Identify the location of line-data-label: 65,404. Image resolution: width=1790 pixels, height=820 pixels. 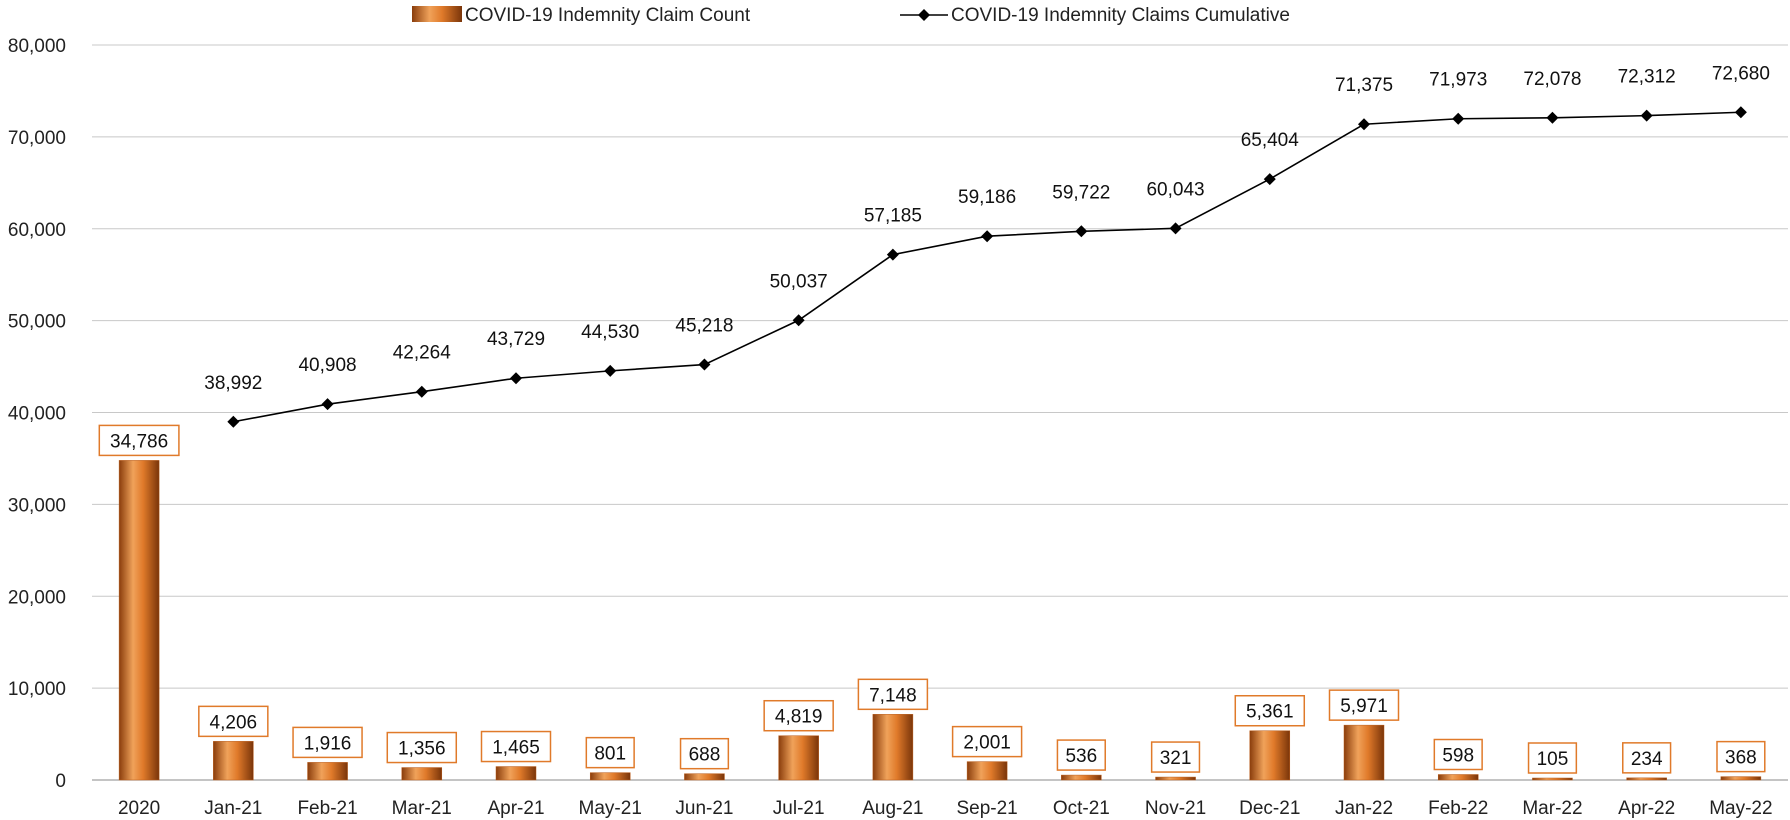
(1270, 140).